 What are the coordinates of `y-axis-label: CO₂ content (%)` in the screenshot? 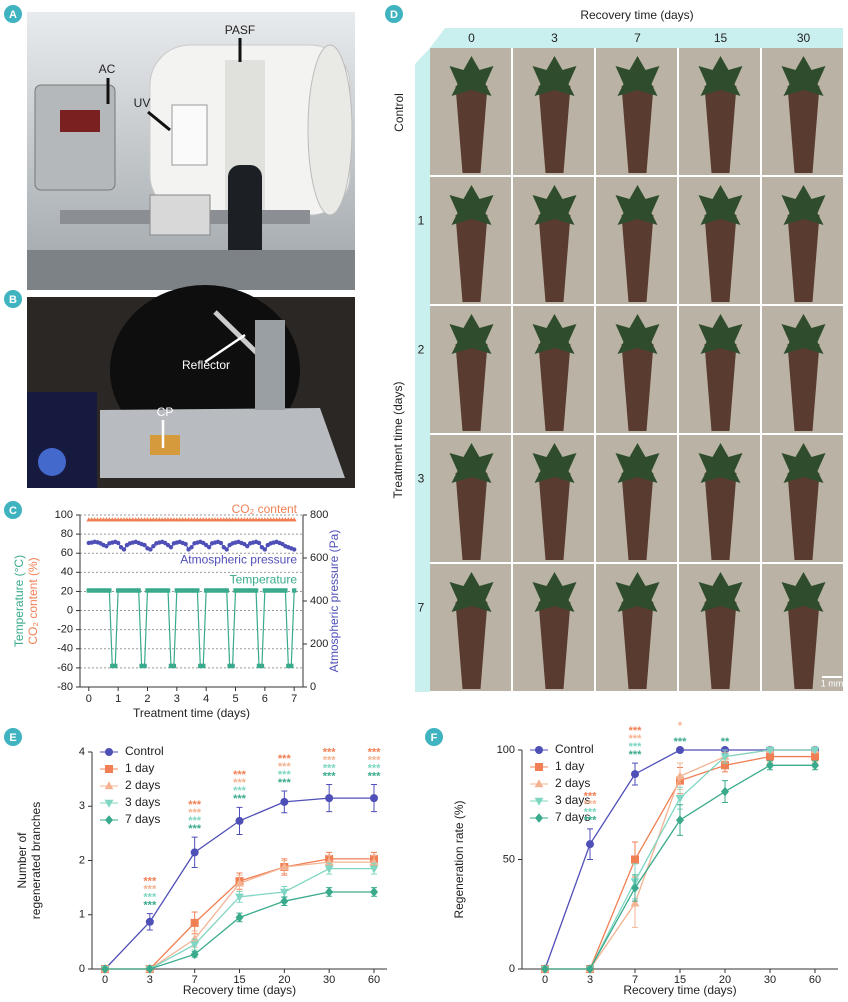 It's located at (33, 600).